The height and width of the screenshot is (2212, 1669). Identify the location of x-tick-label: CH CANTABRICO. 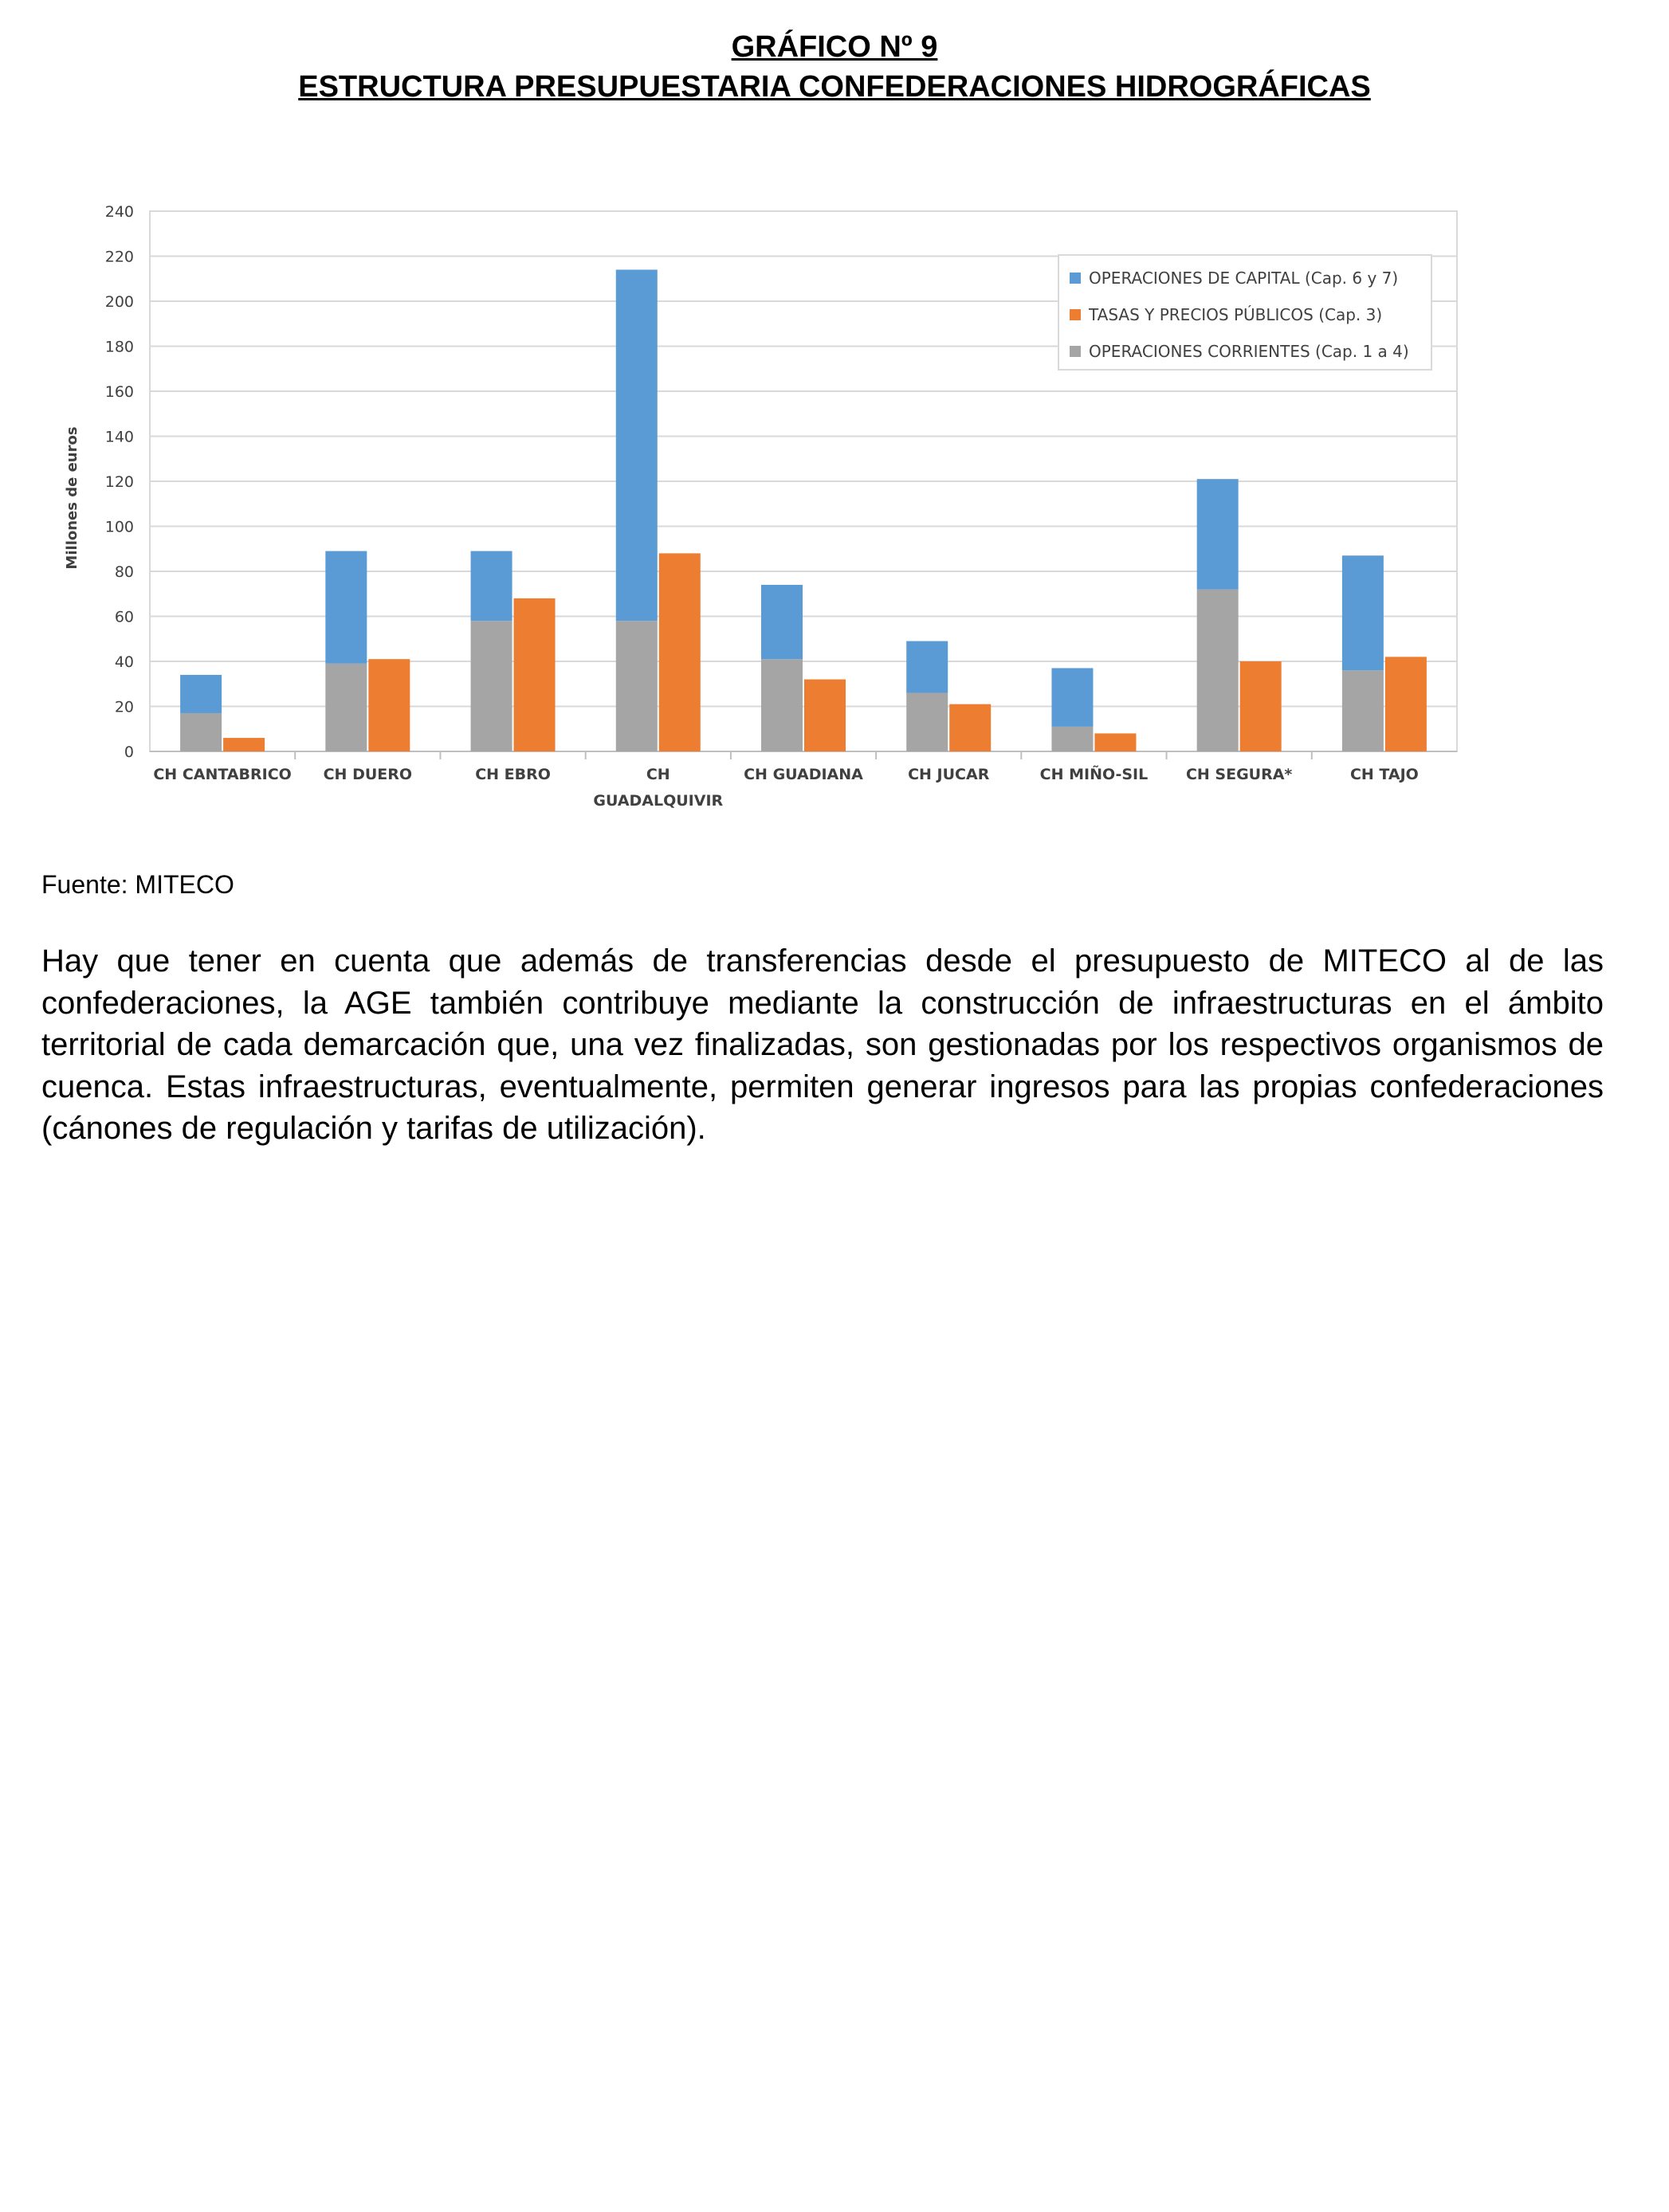
(222, 774).